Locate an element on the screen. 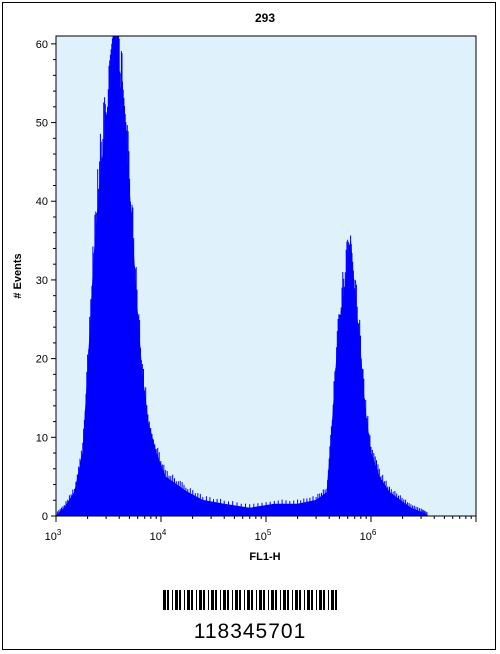  y-tick-label: 0 is located at coordinates (45, 517).